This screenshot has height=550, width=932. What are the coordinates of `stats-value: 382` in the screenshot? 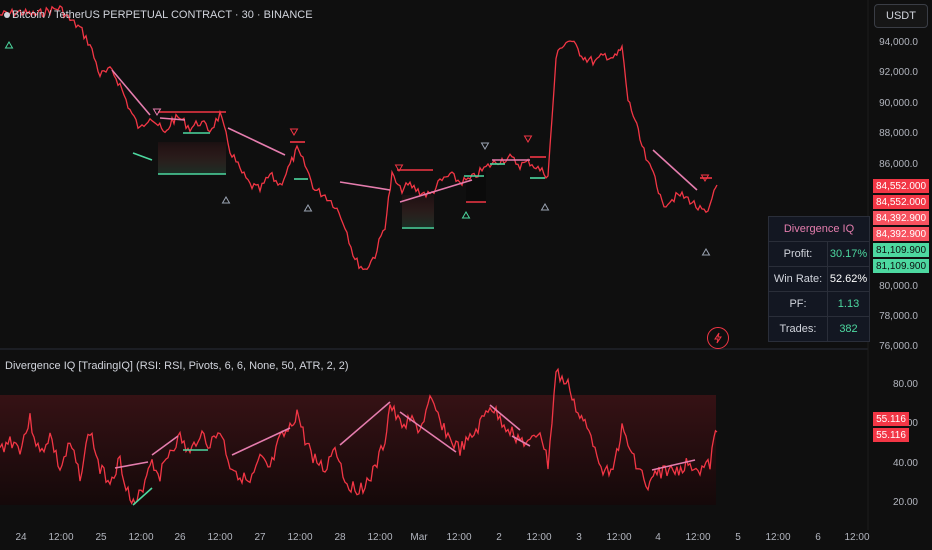 It's located at (848, 329).